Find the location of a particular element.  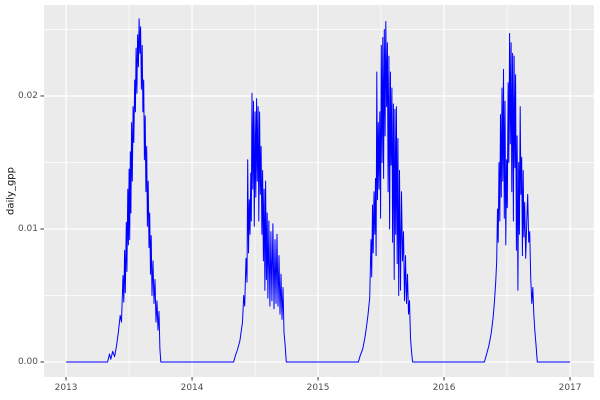

x-tick-label: 2016 is located at coordinates (444, 388).